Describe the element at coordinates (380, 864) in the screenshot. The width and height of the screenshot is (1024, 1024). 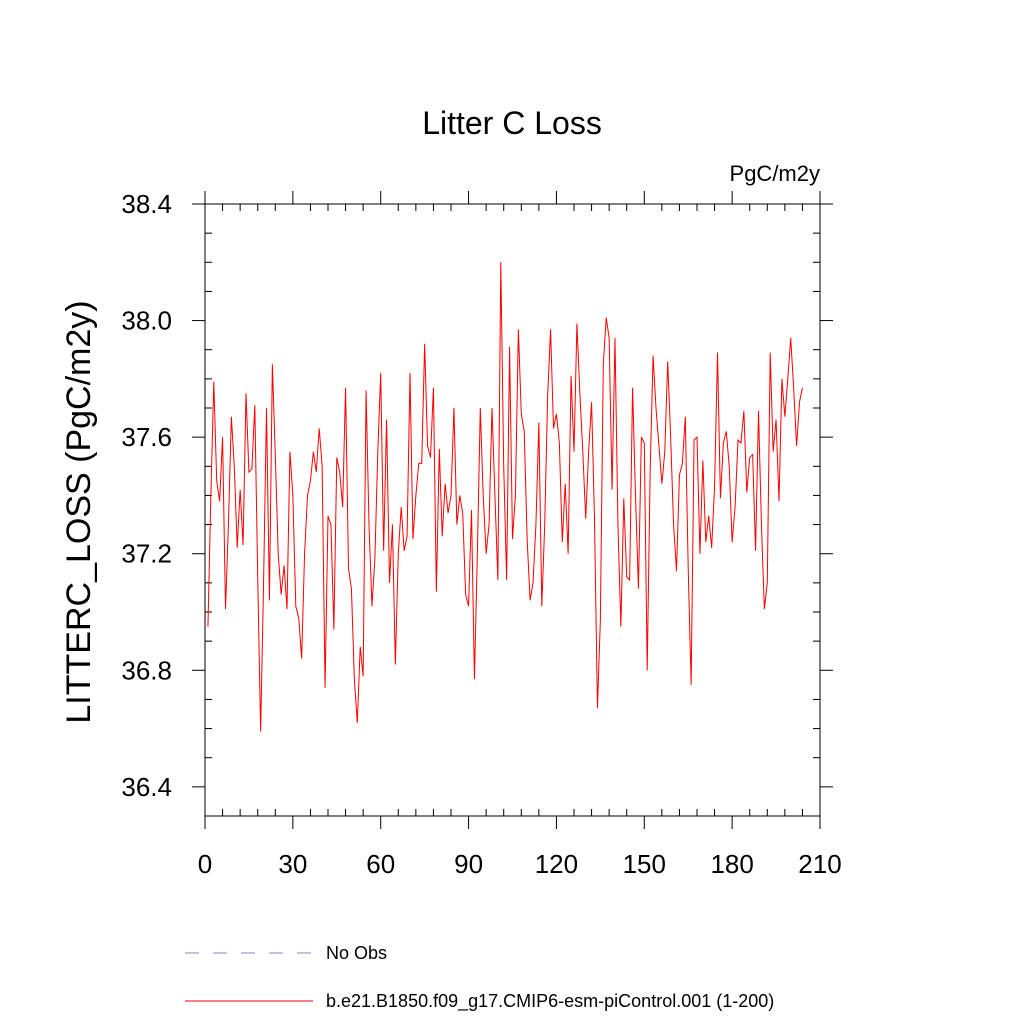
I see `x-tick-label: 60` at that location.